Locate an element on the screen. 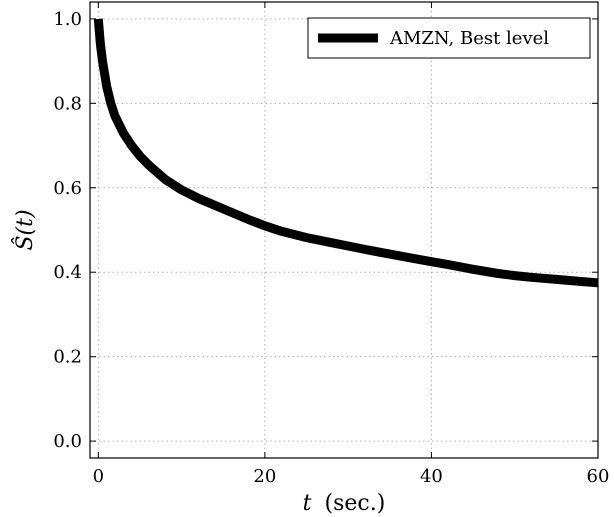 Image resolution: width=614 pixels, height=517 pixels. x-tick-label: 60 is located at coordinates (598, 476).